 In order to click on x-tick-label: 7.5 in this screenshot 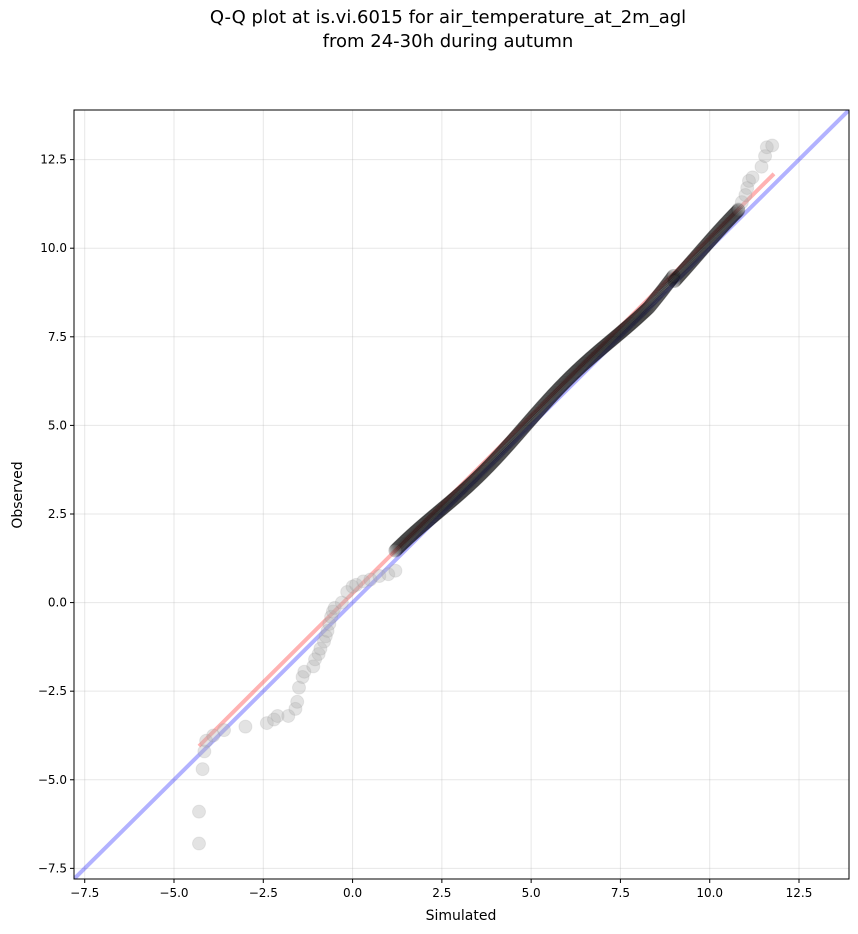, I will do `click(620, 893)`.